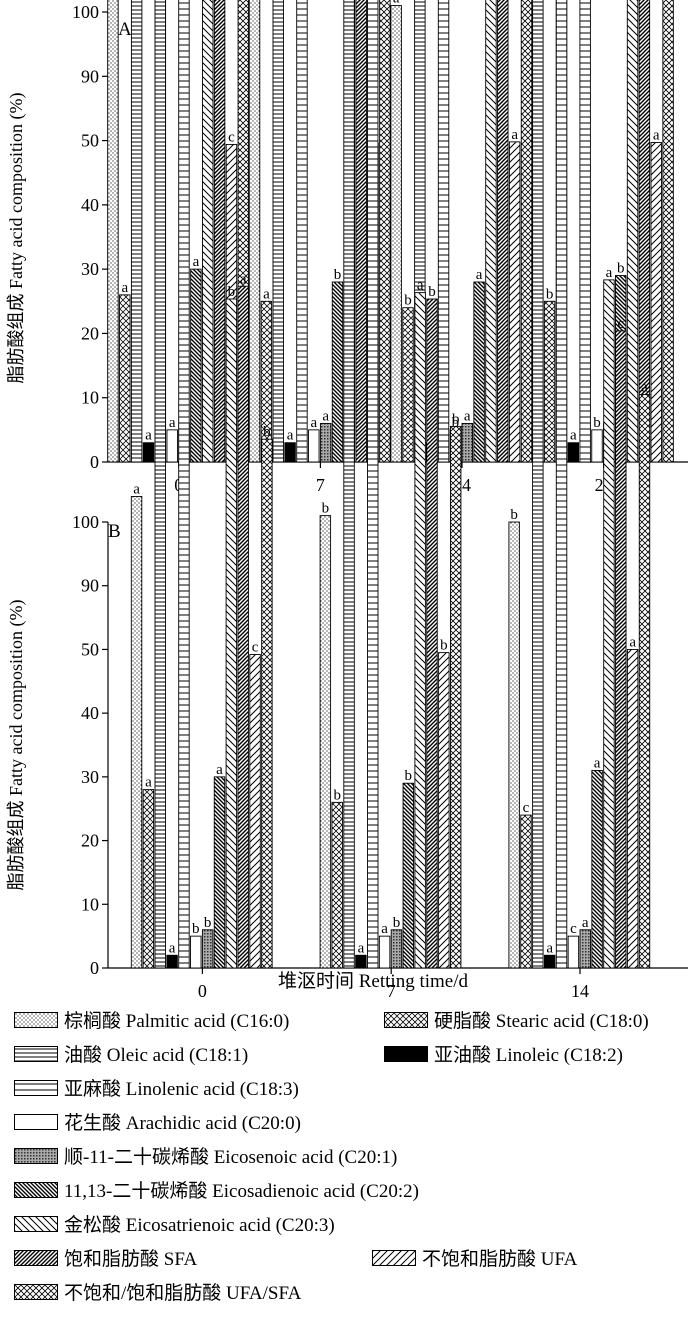 The image size is (700, 1337). I want to click on panel-a-ytick-label: 90, so click(90, 76).